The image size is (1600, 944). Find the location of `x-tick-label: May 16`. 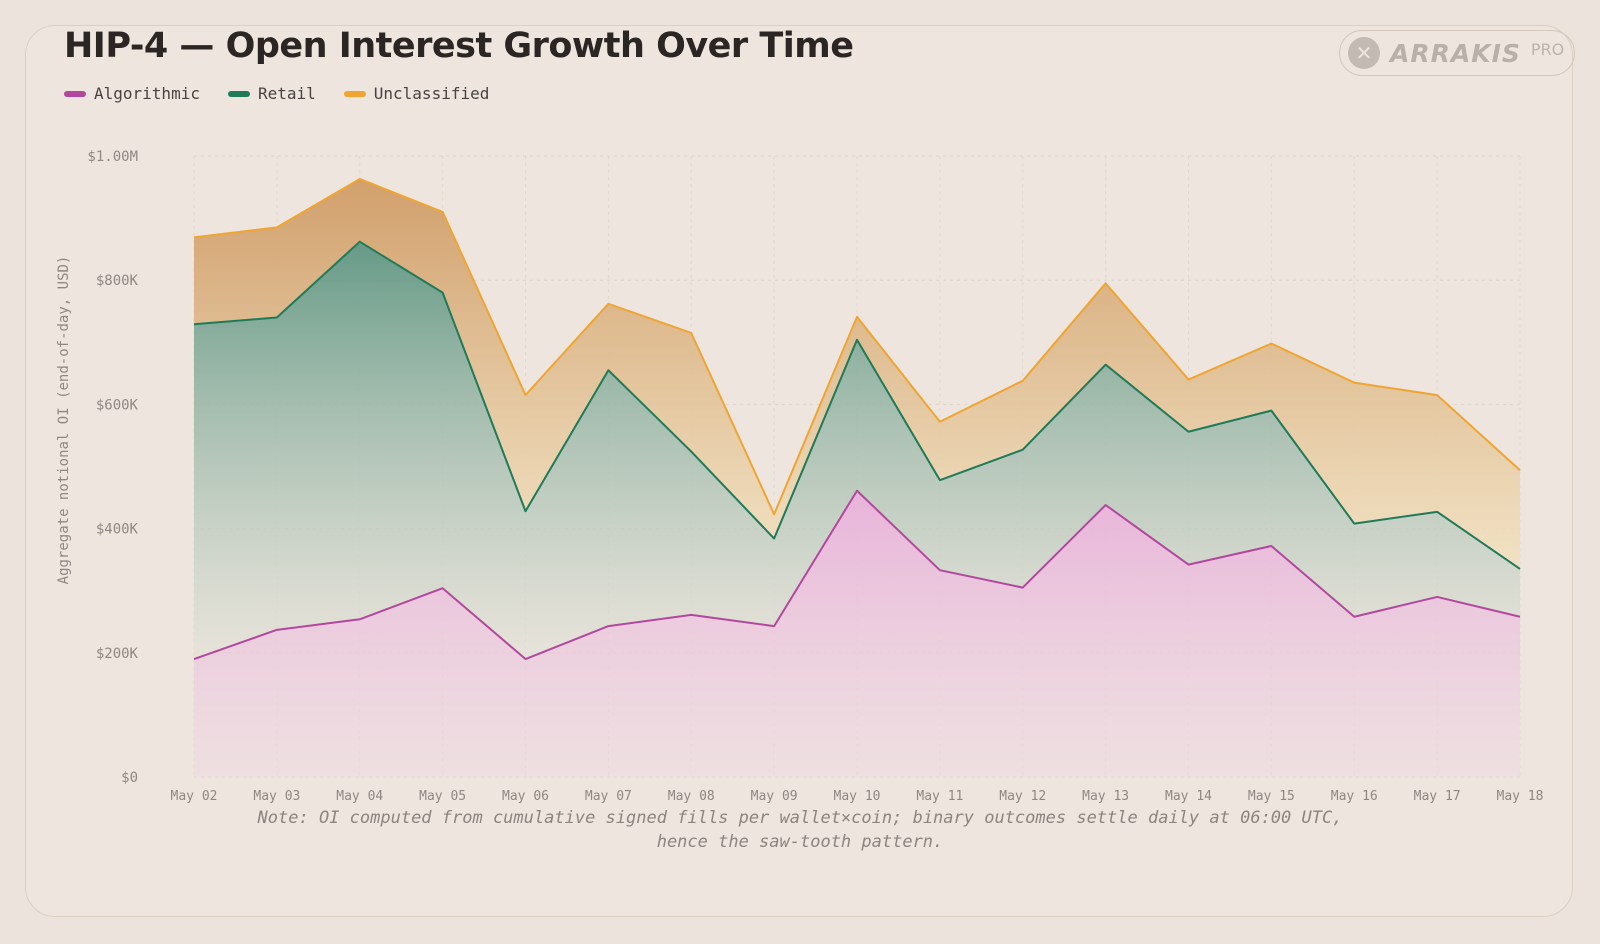

x-tick-label: May 16 is located at coordinates (1354, 796).